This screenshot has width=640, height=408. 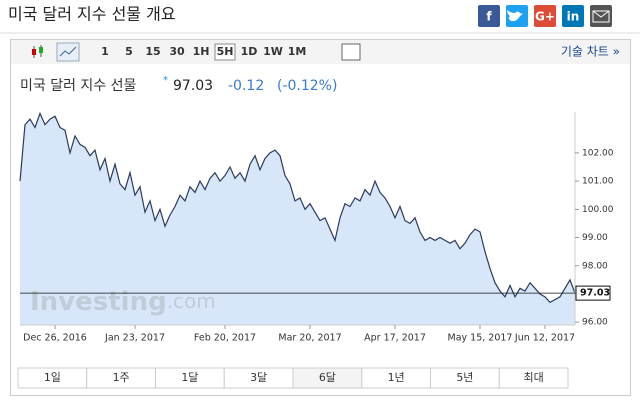 What do you see at coordinates (395, 338) in the screenshot?
I see `x-tick-label: Apr 17, 2017` at bounding box center [395, 338].